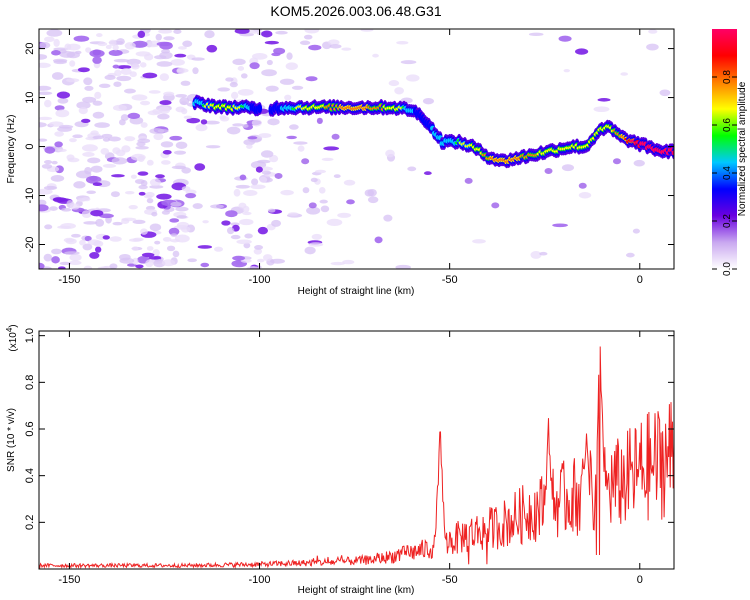 This screenshot has height=600, width=750. Describe the element at coordinates (727, 173) in the screenshot. I see `colorbar-tick-label: 0.4` at that location.